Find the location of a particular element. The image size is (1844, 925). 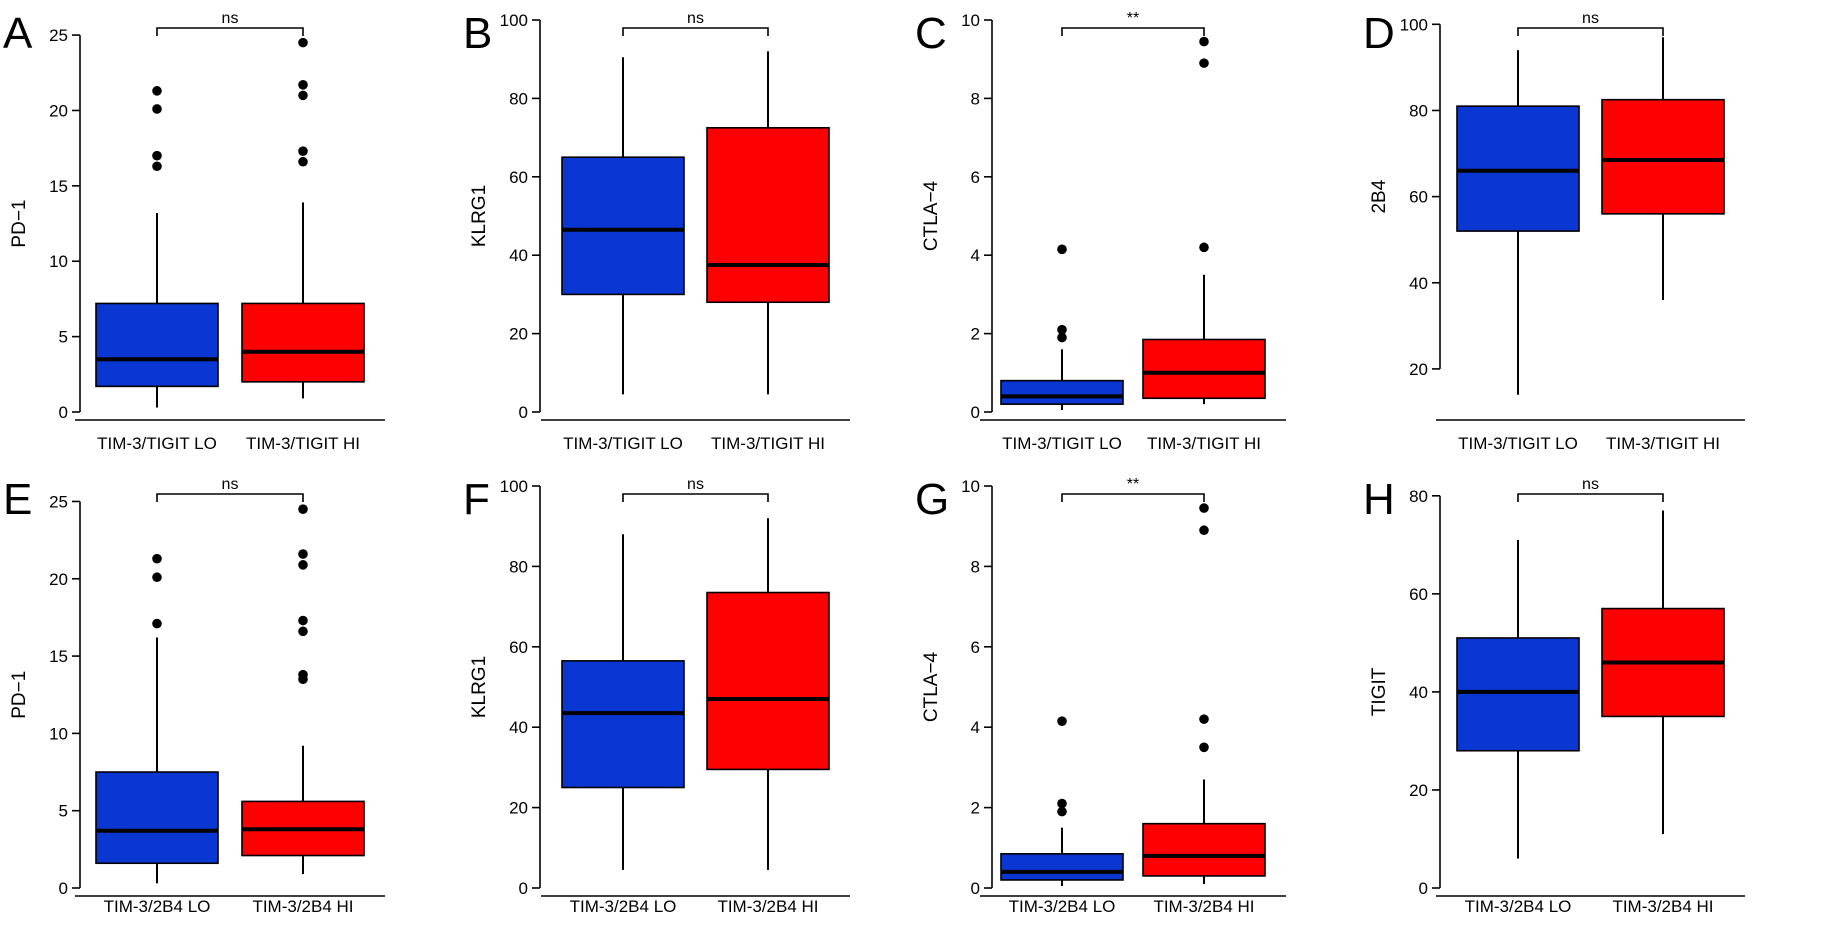

panel-g: G 0 2 4 6 8 10 CTLA−4 TIM-3/2B4 LO TIM-3/2B4 HI ** is located at coordinates (1100, 695).